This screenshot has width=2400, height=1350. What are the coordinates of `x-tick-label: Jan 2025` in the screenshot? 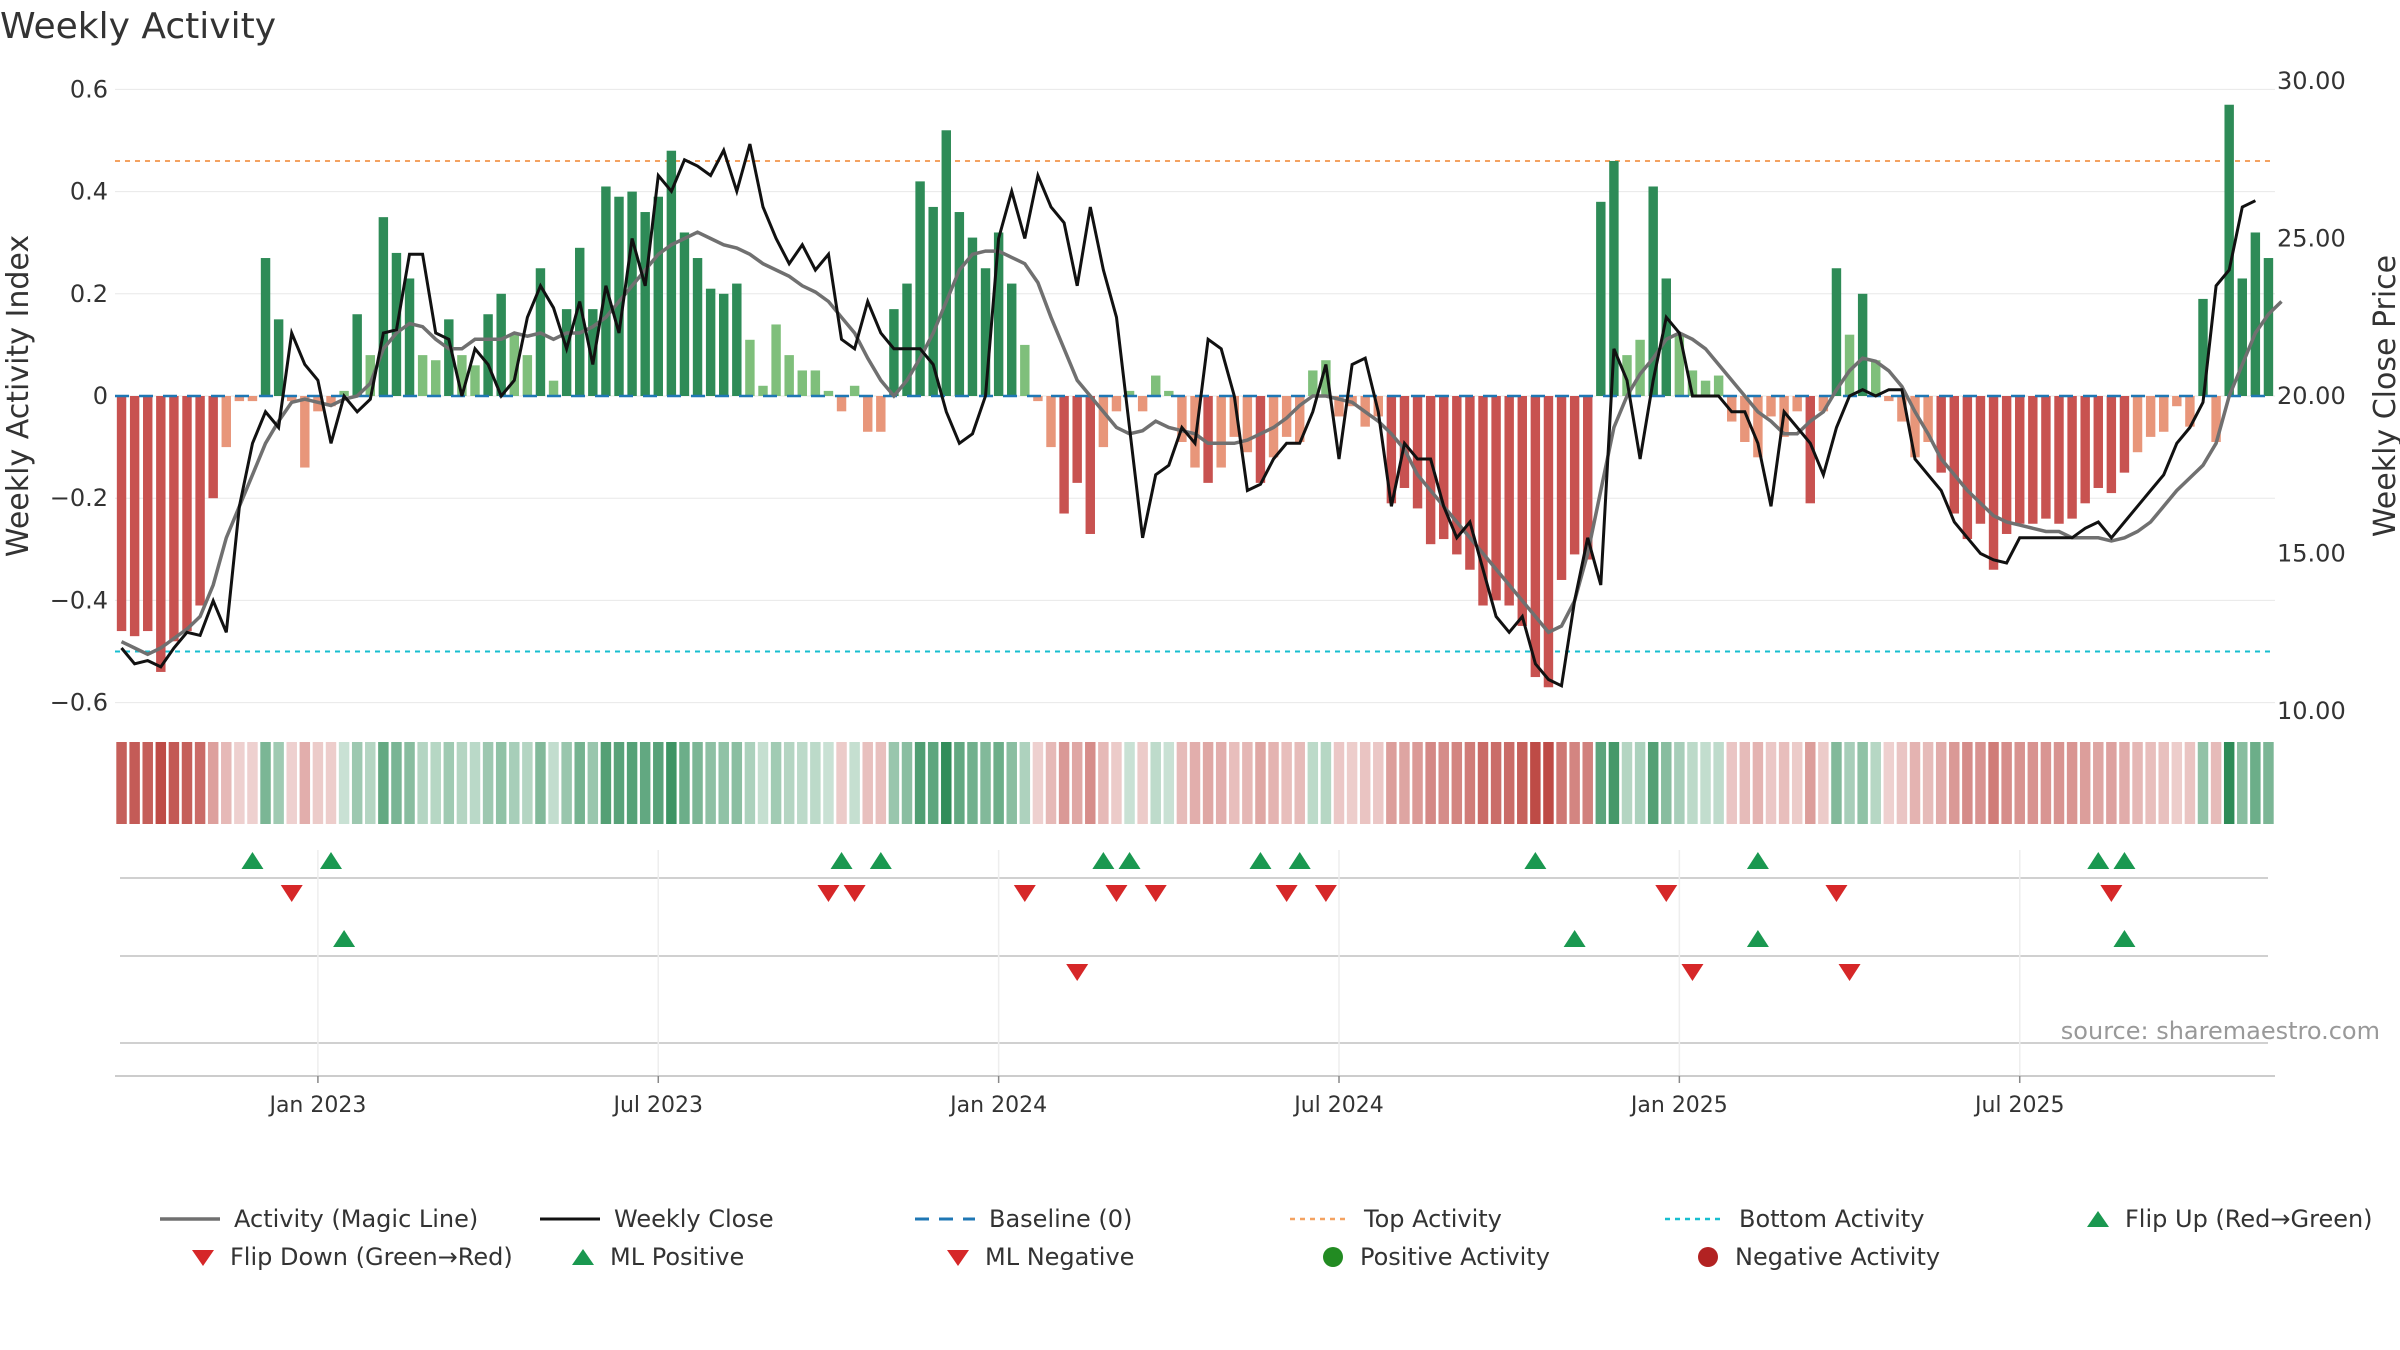 It's located at (1678, 1105).